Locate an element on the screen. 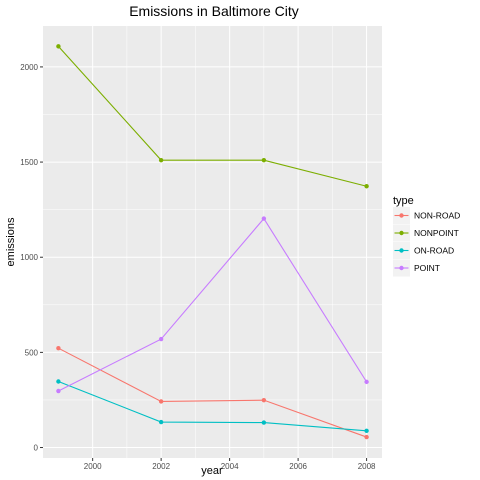 The image size is (480, 480). x-tick-label: 2008 is located at coordinates (367, 466).